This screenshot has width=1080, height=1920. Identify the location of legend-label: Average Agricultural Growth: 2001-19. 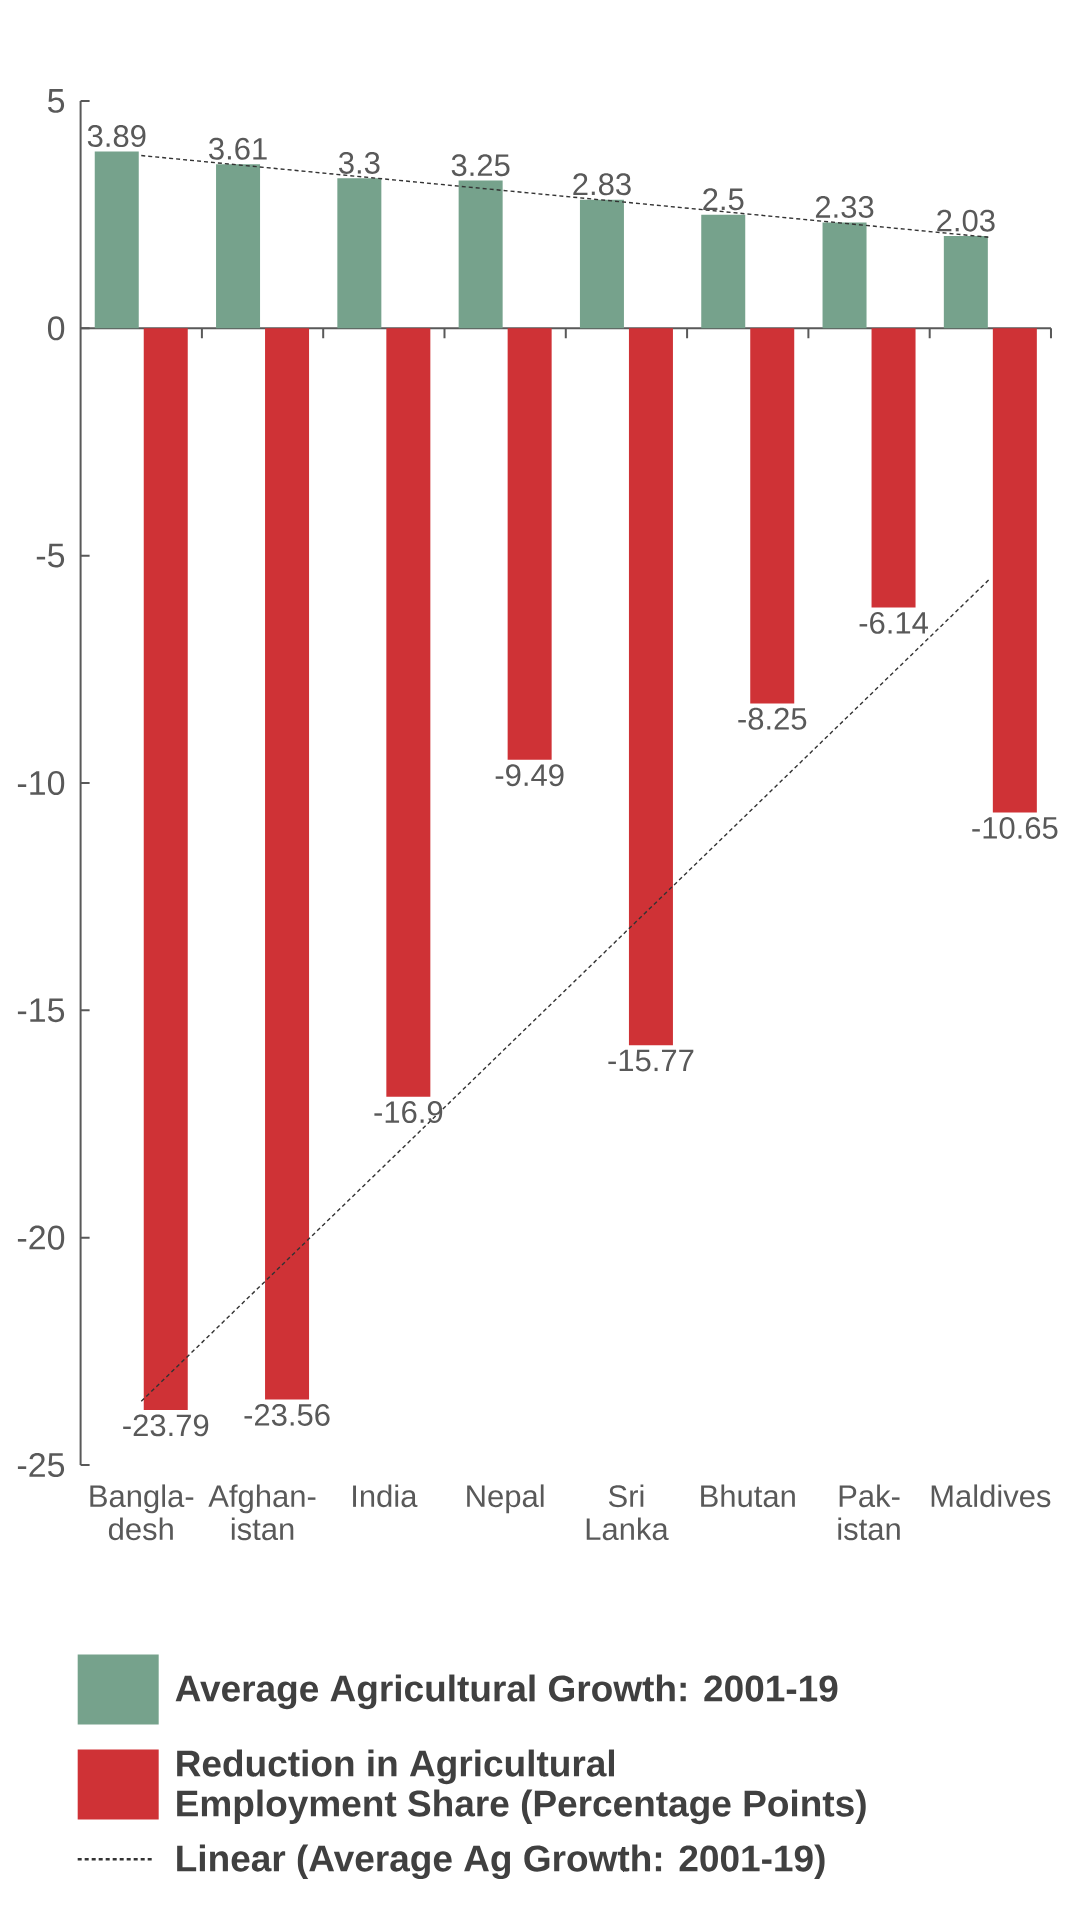
(506, 1692).